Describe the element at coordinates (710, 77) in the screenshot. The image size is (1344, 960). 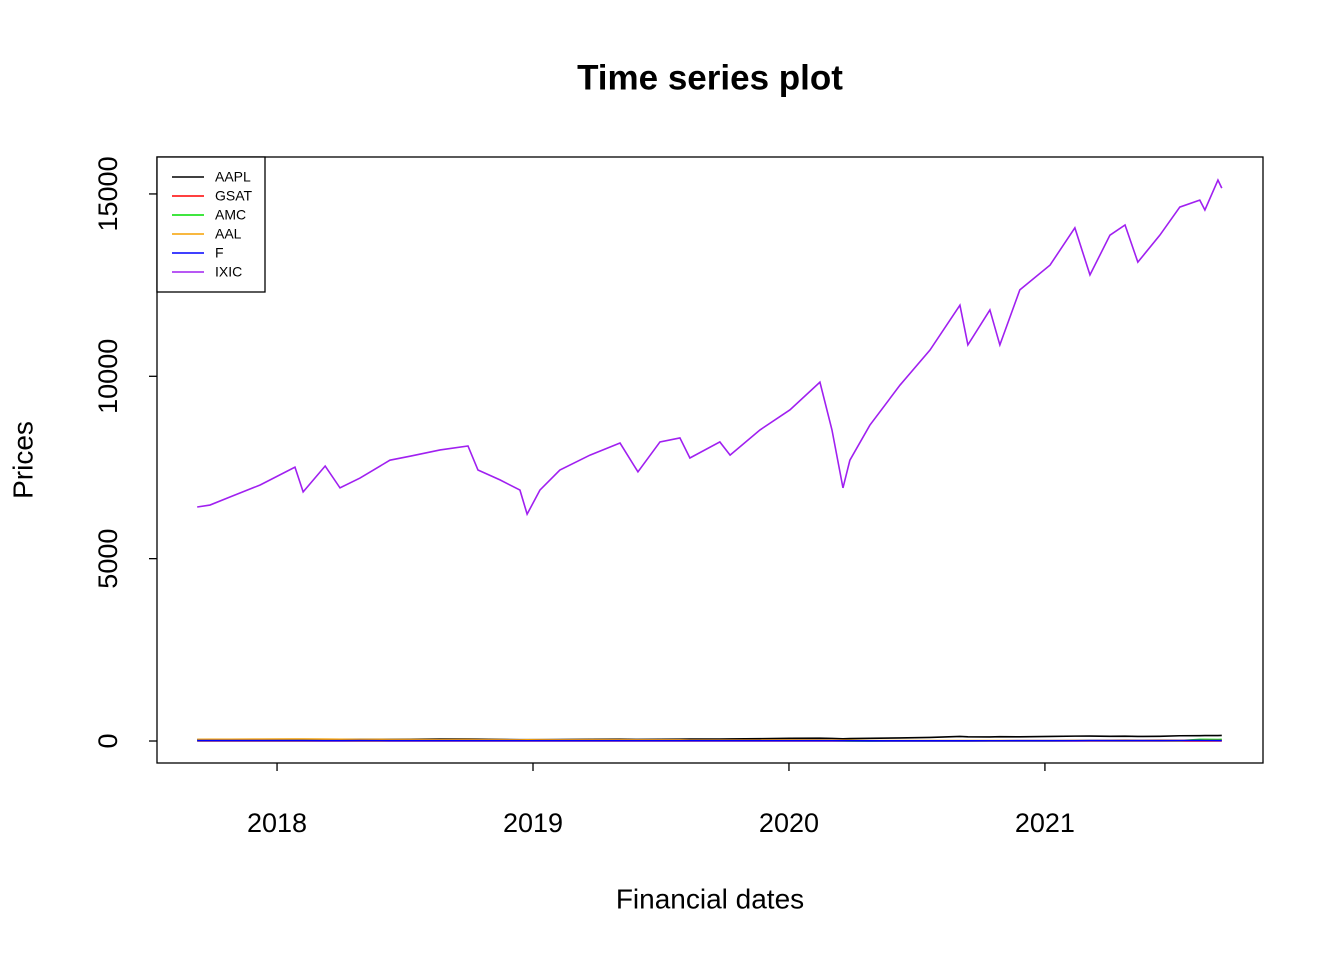
I see `chart-title: Time series plot` at that location.